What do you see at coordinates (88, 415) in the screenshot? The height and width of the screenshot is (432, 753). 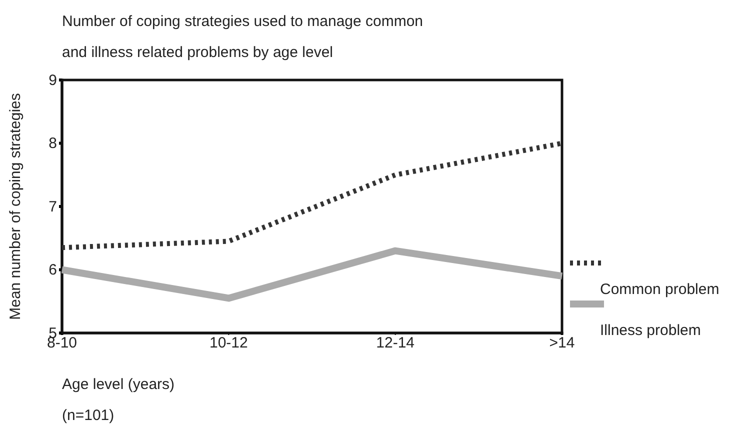 I see `text: (n=101)` at bounding box center [88, 415].